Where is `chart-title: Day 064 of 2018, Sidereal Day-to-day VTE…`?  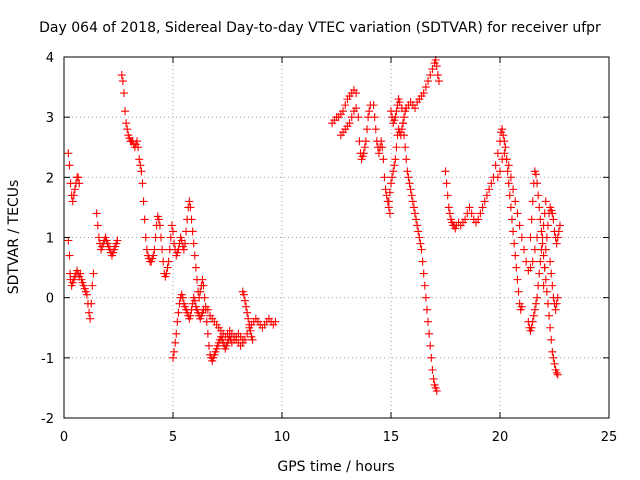 chart-title: Day 064 of 2018, Sidereal Day-to-day VTE… is located at coordinates (320, 28).